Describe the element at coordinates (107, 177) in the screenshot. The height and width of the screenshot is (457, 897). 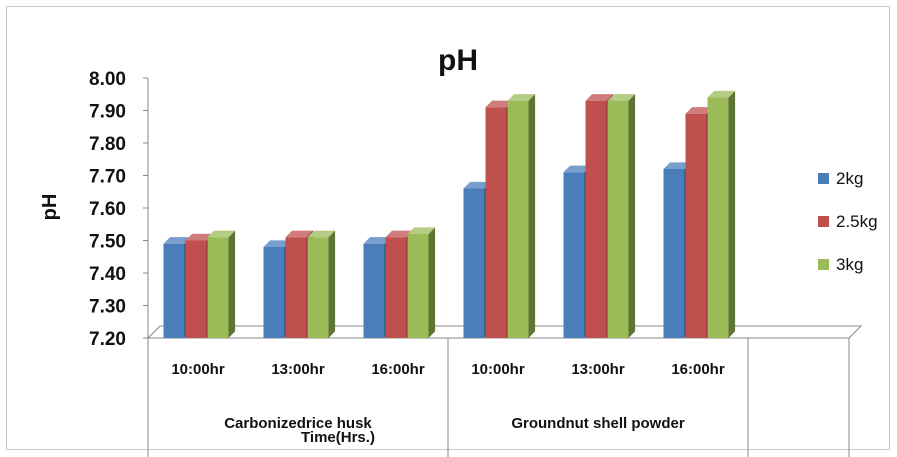
I see `y-tick-label: 7.70` at that location.